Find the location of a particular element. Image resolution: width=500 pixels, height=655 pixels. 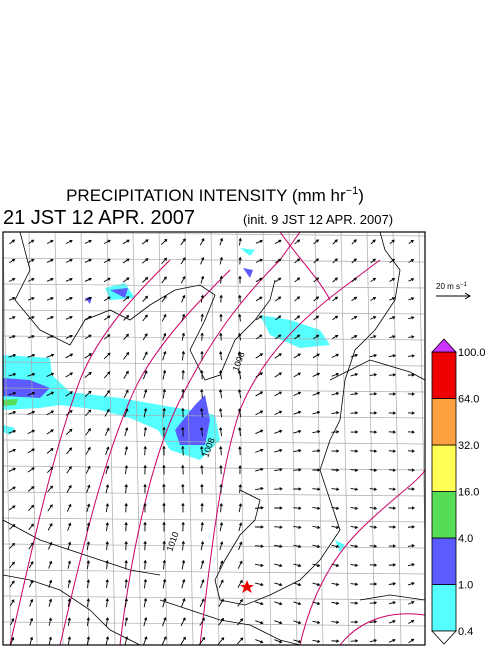

colorbar-label: 16.0 is located at coordinates (468, 493).